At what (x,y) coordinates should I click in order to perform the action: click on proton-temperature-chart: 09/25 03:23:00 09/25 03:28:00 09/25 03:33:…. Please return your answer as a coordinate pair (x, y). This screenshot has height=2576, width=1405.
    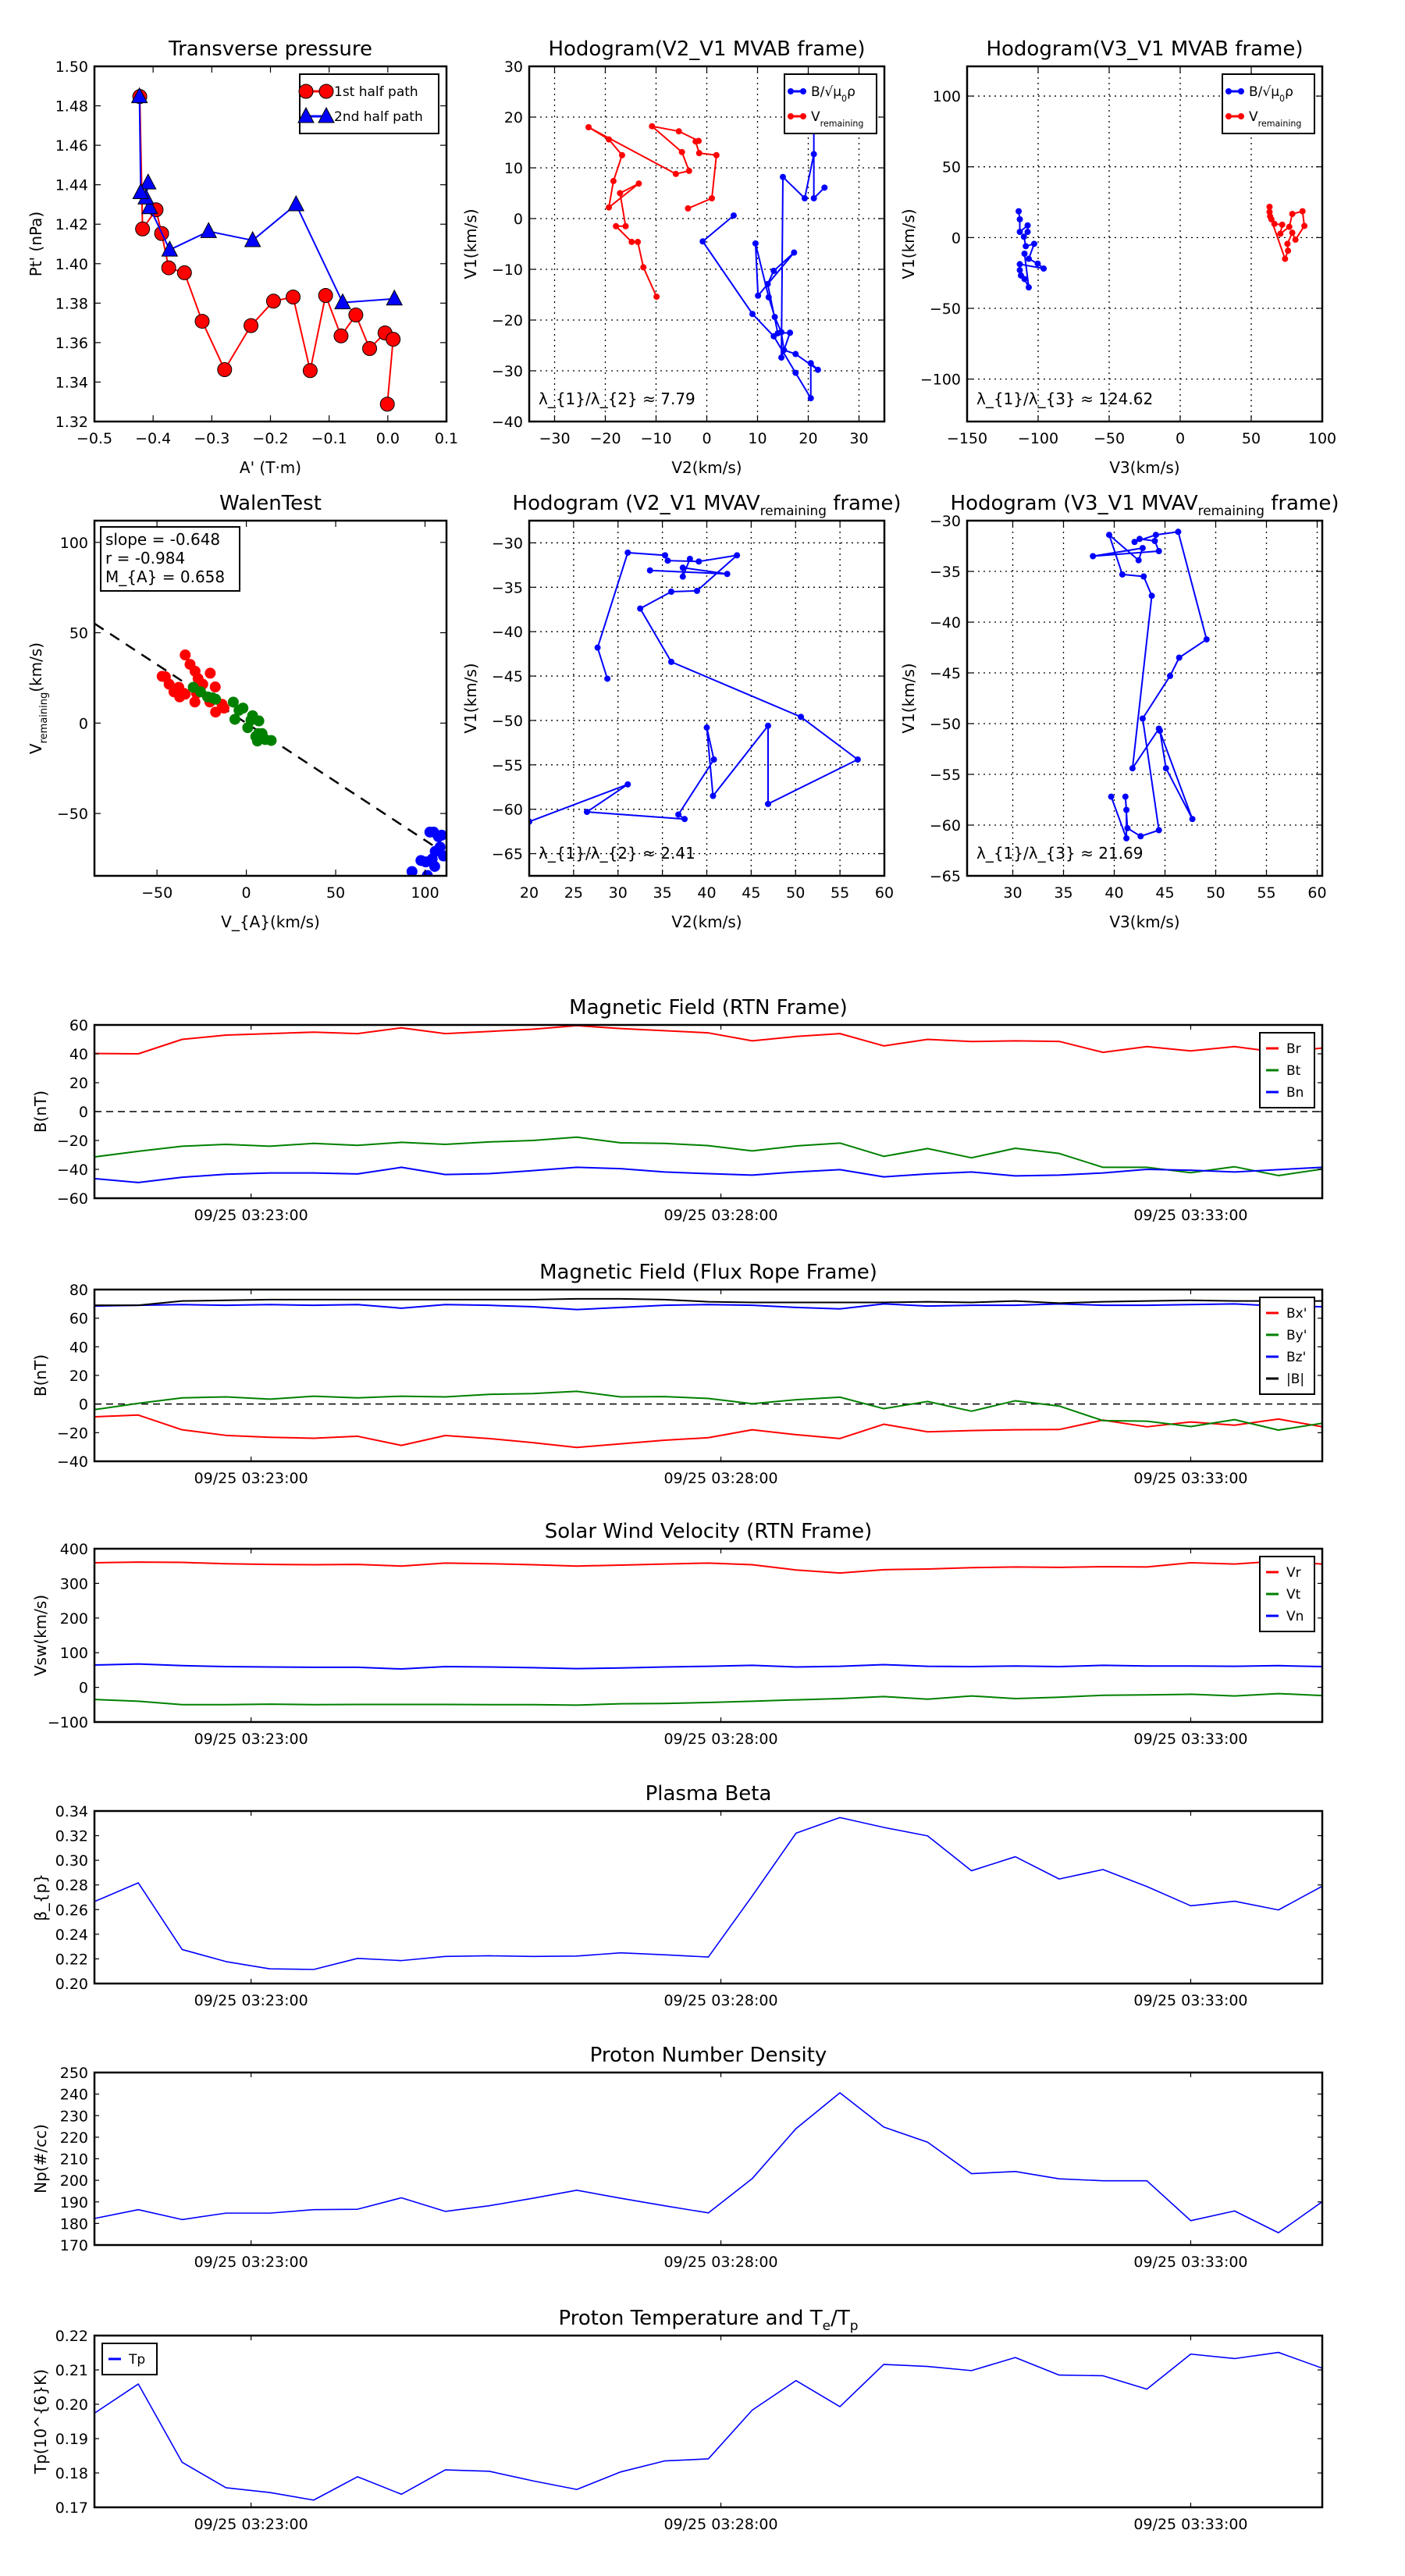
    Looking at the image, I should click on (678, 2420).